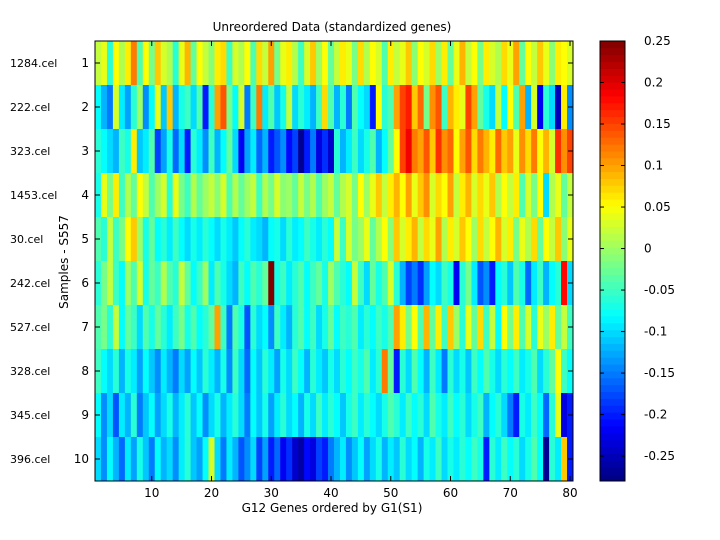 Image resolution: width=720 pixels, height=540 pixels. Describe the element at coordinates (655, 415) in the screenshot. I see `colorbar-tick-label: -0.2` at that location.